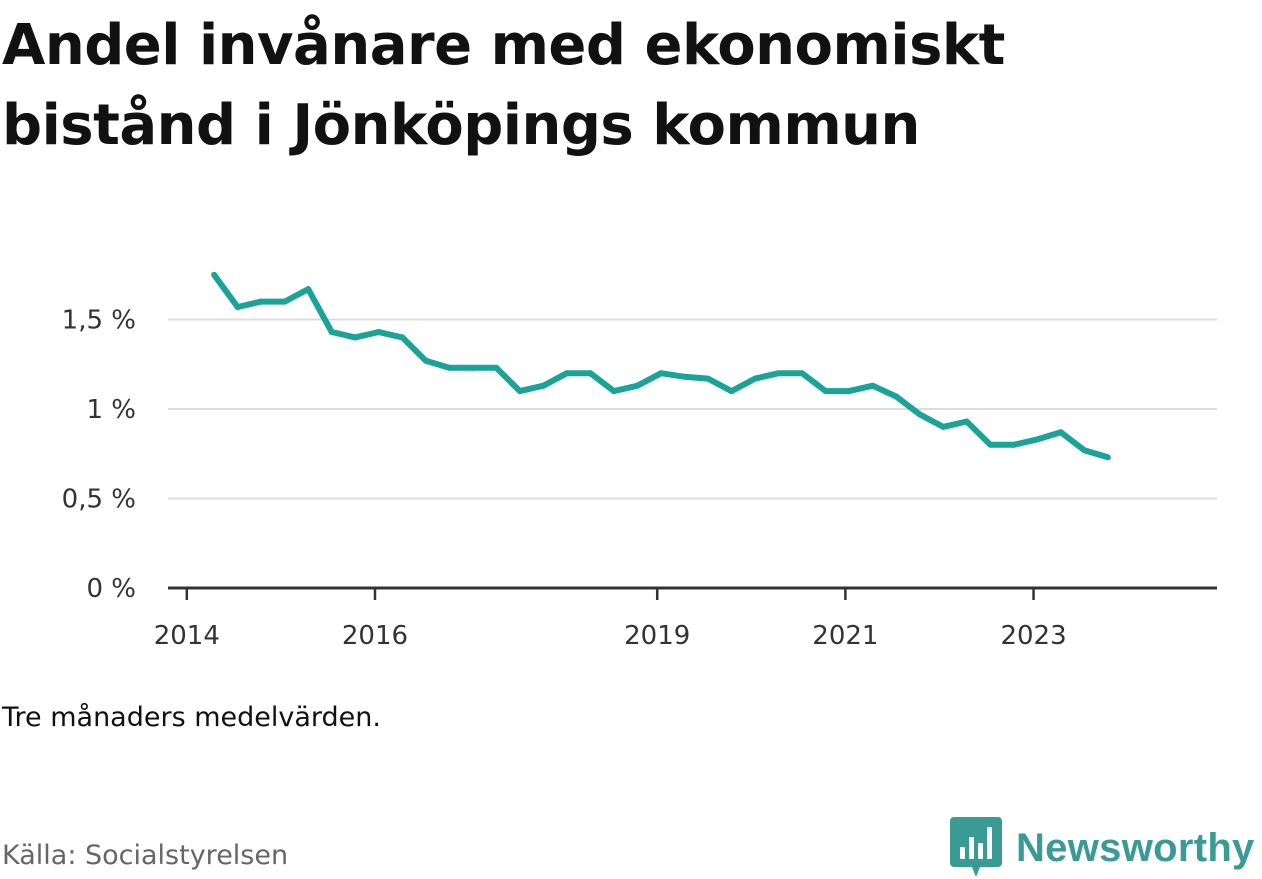  Describe the element at coordinates (111, 410) in the screenshot. I see `y-tick-label: 1 %` at that location.